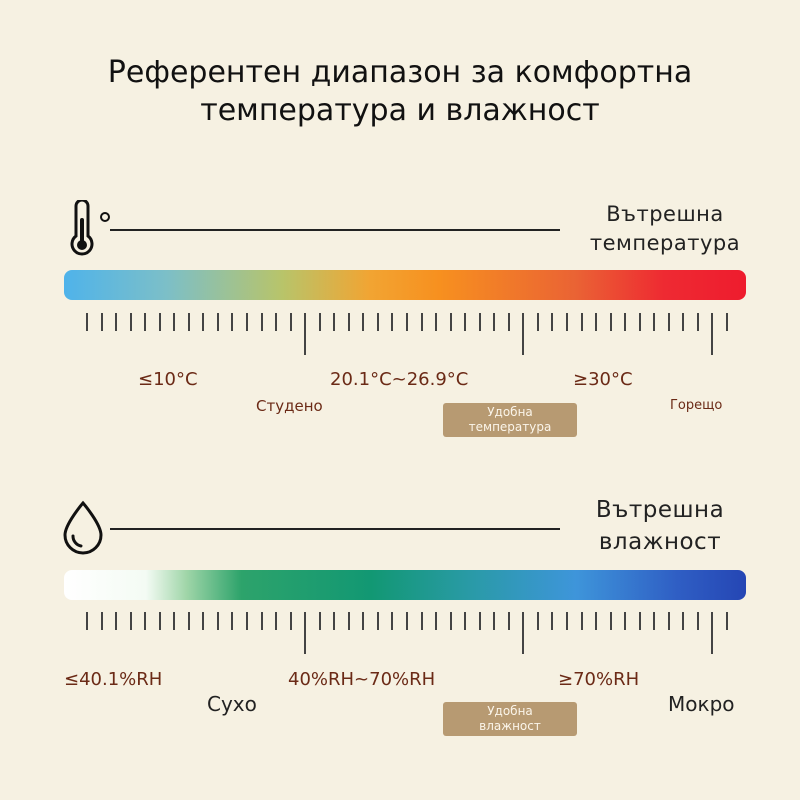  I want to click on humidity-label-line-1: Вътрешна, so click(660, 510).